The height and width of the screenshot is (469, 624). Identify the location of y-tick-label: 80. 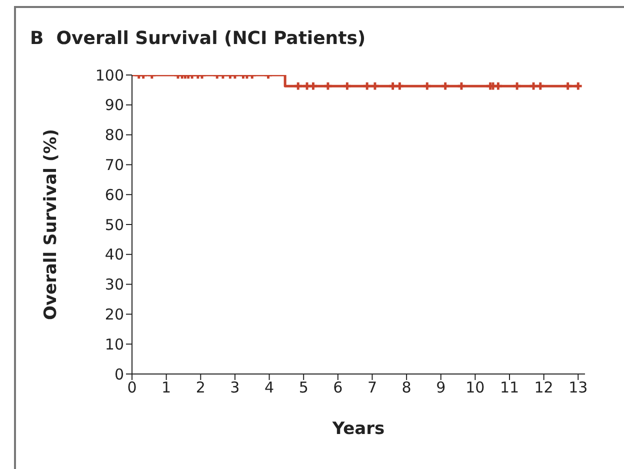
(114, 135).